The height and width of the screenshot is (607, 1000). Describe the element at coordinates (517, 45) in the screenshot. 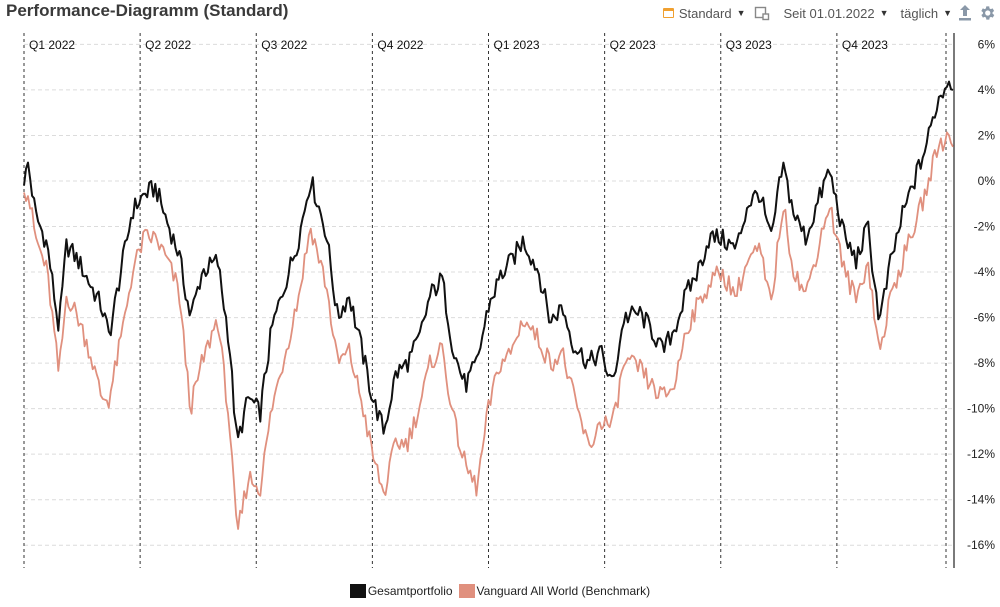

I see `quarter-label: Q1 2023` at that location.